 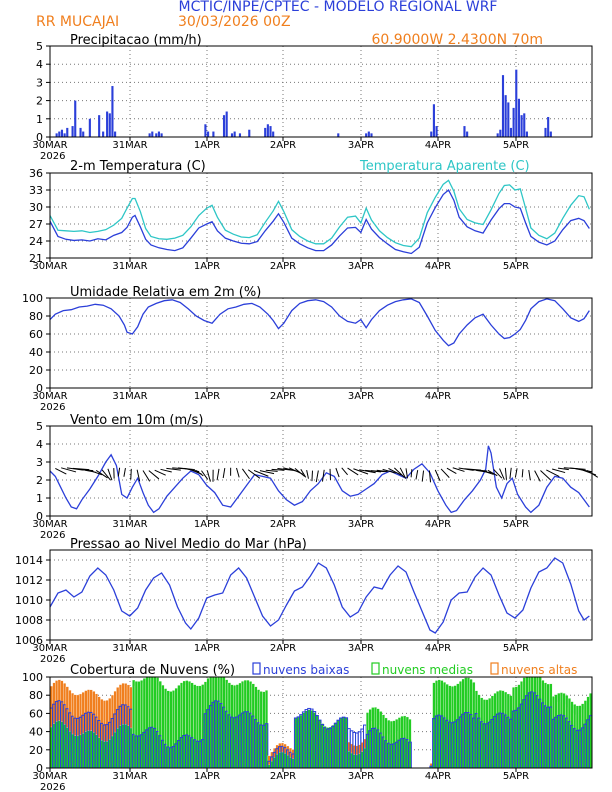 What do you see at coordinates (165, 292) in the screenshot?
I see `rh-title: Umidade Relativa em 2m (%)` at bounding box center [165, 292].